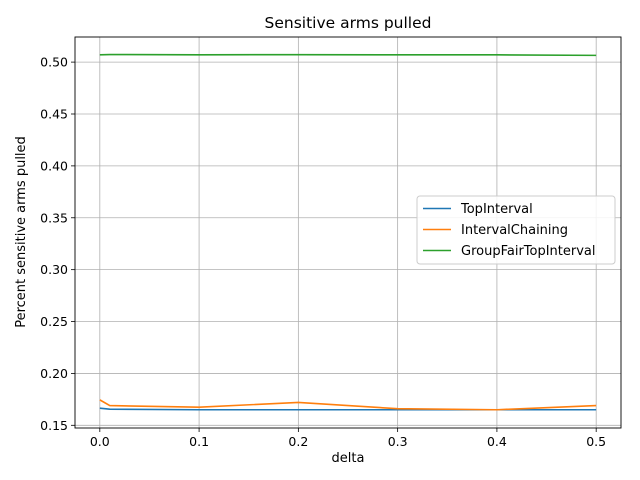 The image size is (640, 480). Describe the element at coordinates (348, 458) in the screenshot. I see `x-axis-label: delta` at that location.